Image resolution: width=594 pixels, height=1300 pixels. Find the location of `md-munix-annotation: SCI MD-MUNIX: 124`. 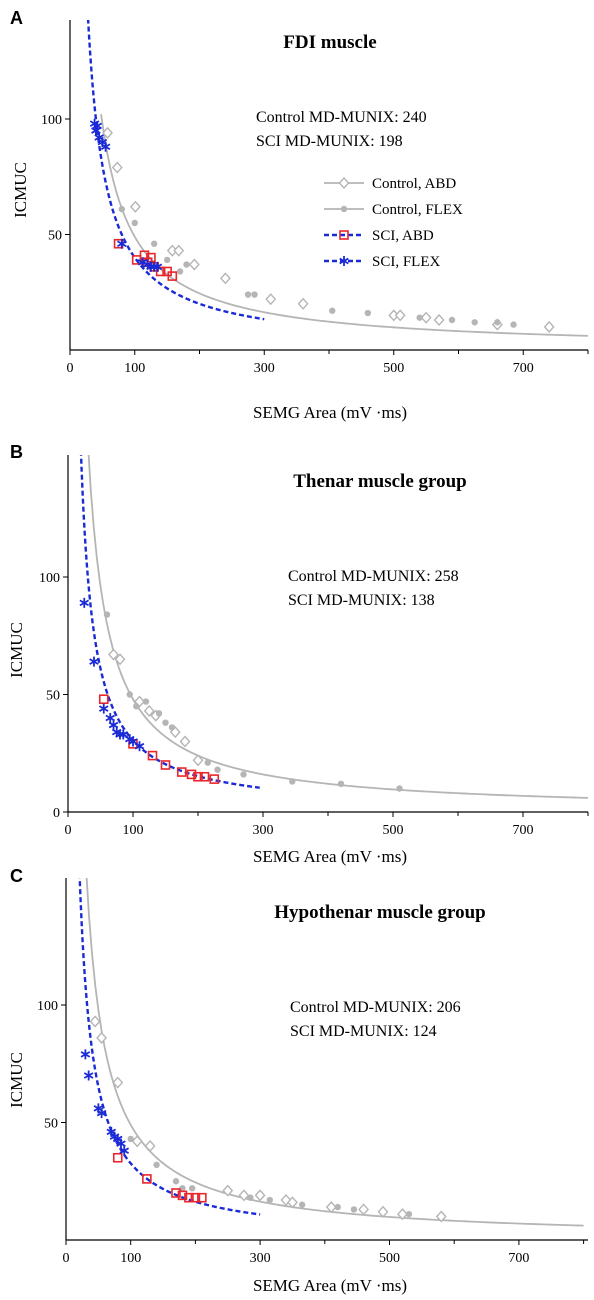

md-munix-annotation: SCI MD-MUNIX: 124 is located at coordinates (363, 1031).